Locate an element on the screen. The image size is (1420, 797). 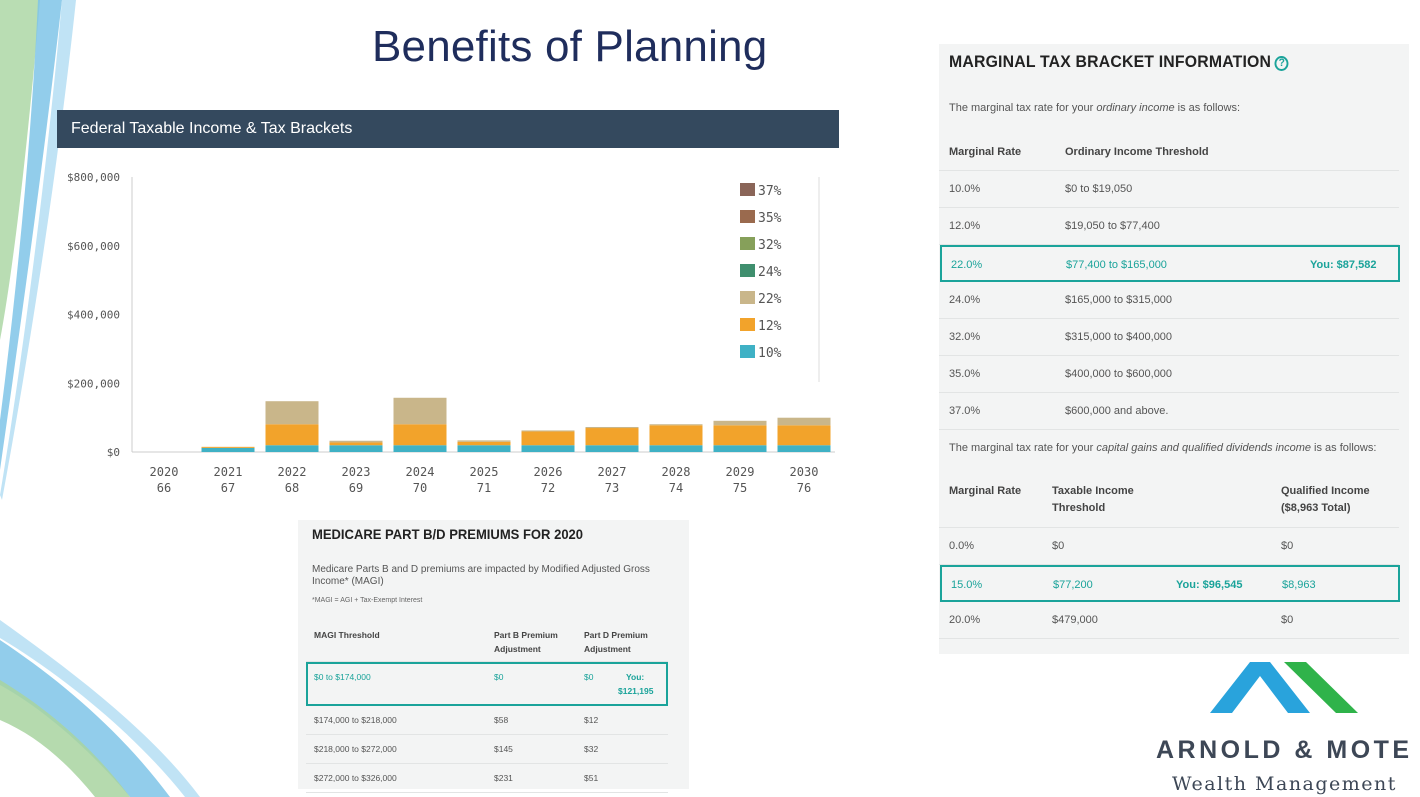
header-cg-threshold-1: Taxable Income is located at coordinates (1093, 491).